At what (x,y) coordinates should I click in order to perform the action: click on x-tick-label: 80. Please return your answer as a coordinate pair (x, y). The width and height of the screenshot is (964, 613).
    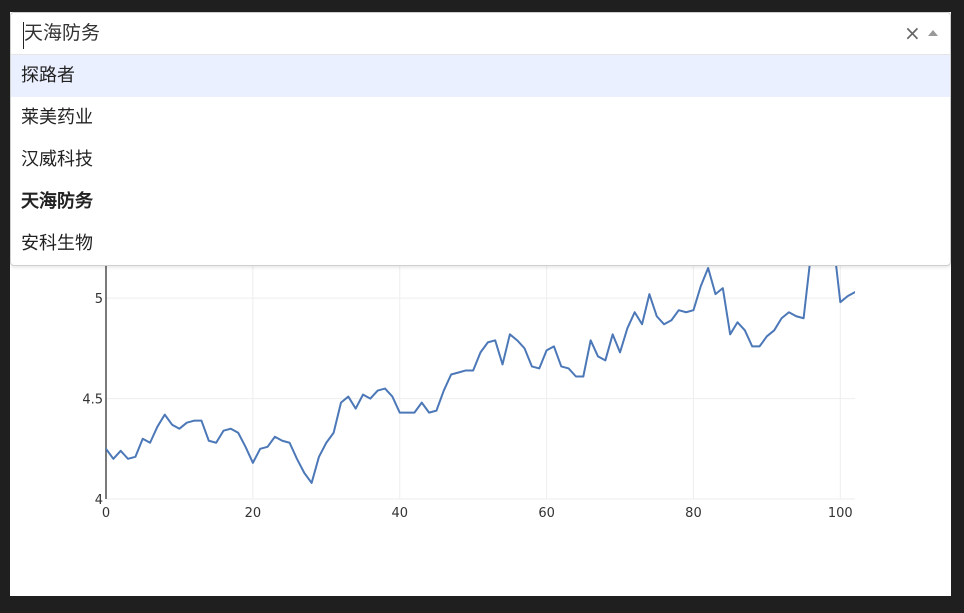
    Looking at the image, I should click on (693, 513).